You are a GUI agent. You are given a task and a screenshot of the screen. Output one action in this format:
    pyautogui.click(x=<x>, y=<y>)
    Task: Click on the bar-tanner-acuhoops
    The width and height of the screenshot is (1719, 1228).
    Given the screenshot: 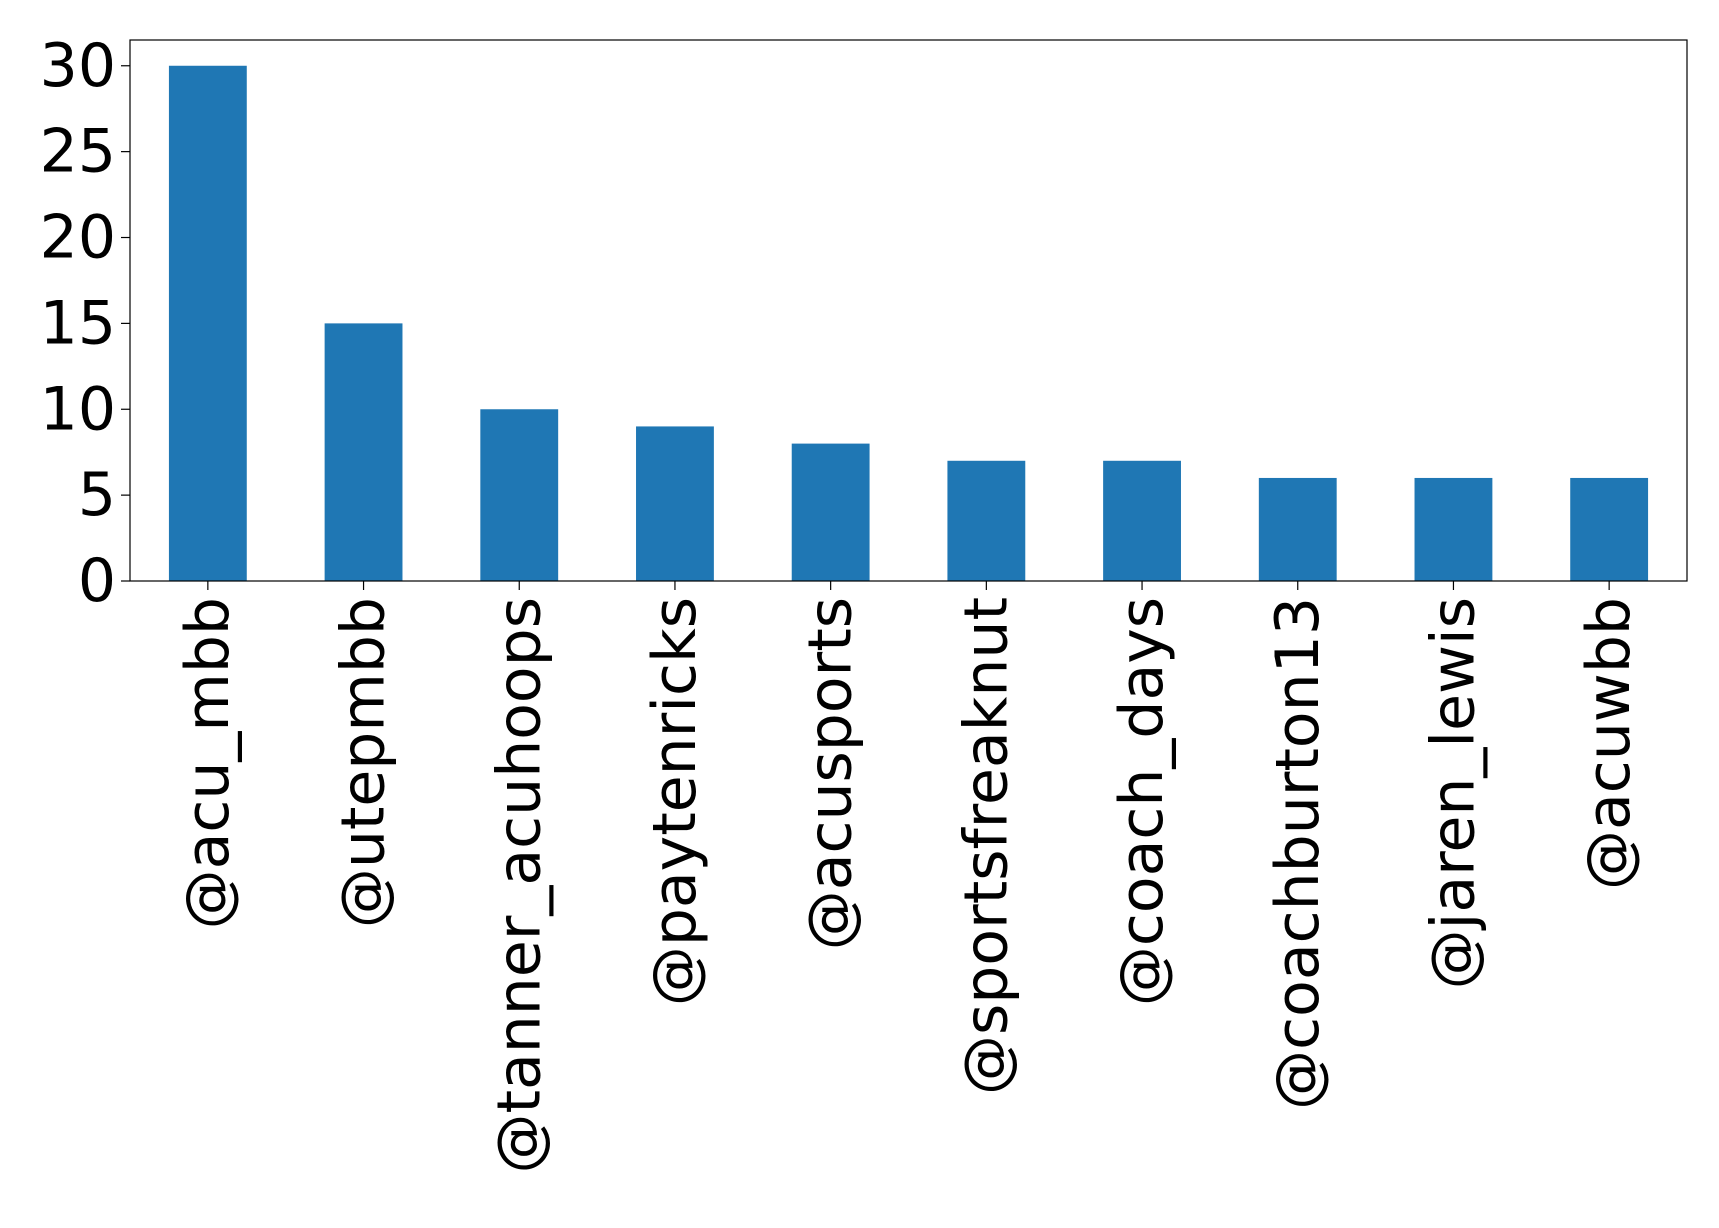 What is the action you would take?
    pyautogui.click(x=519, y=495)
    